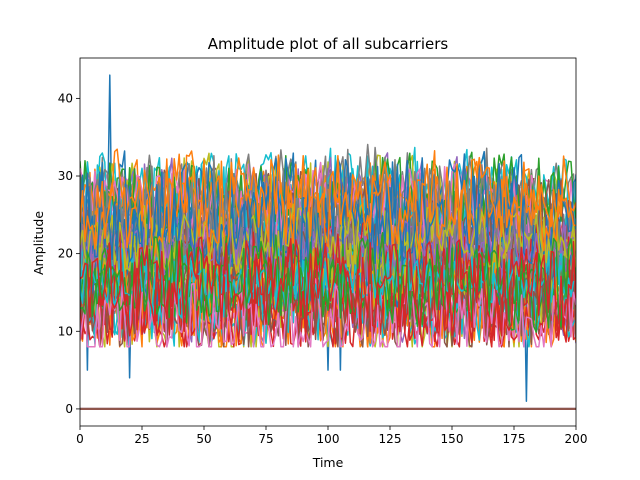 This screenshot has height=480, width=640. What do you see at coordinates (141, 439) in the screenshot?
I see `x-tick-label: 25` at bounding box center [141, 439].